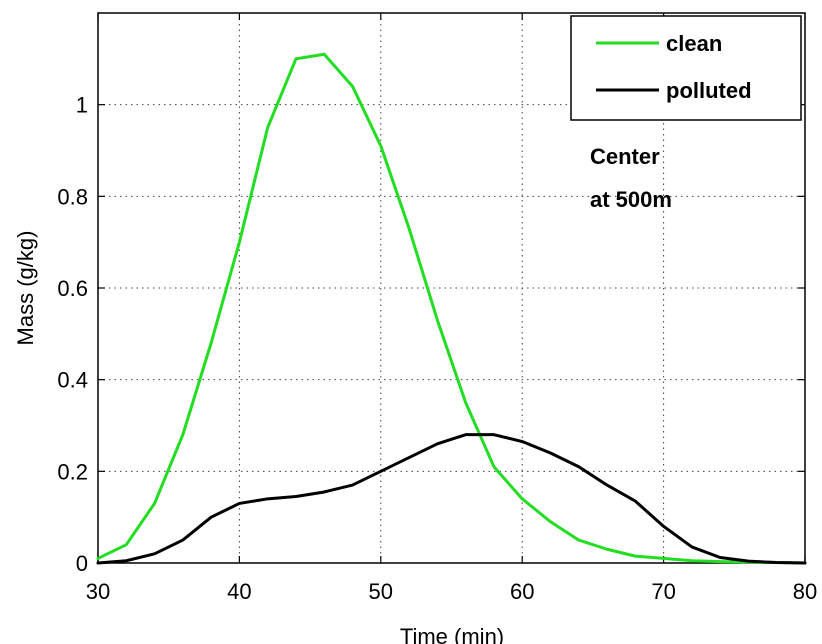 This screenshot has height=644, width=822. I want to click on y-tick-label-0_4: 0.4, so click(72, 380).